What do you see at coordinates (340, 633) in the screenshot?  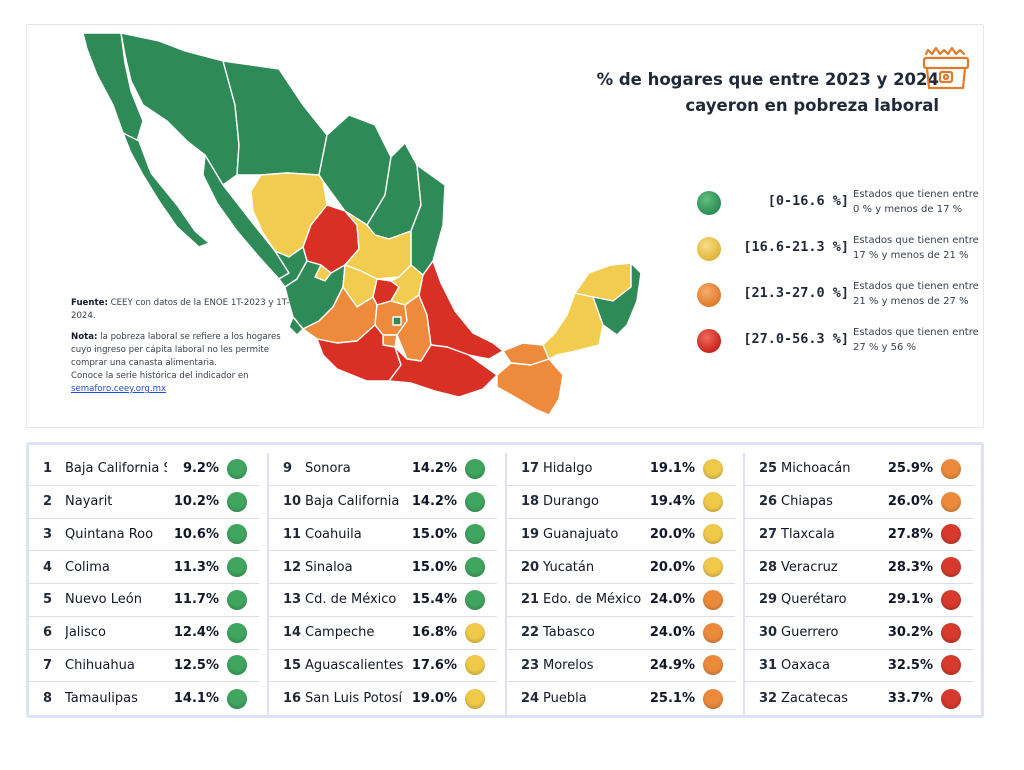 I see `state-name: Campeche` at bounding box center [340, 633].